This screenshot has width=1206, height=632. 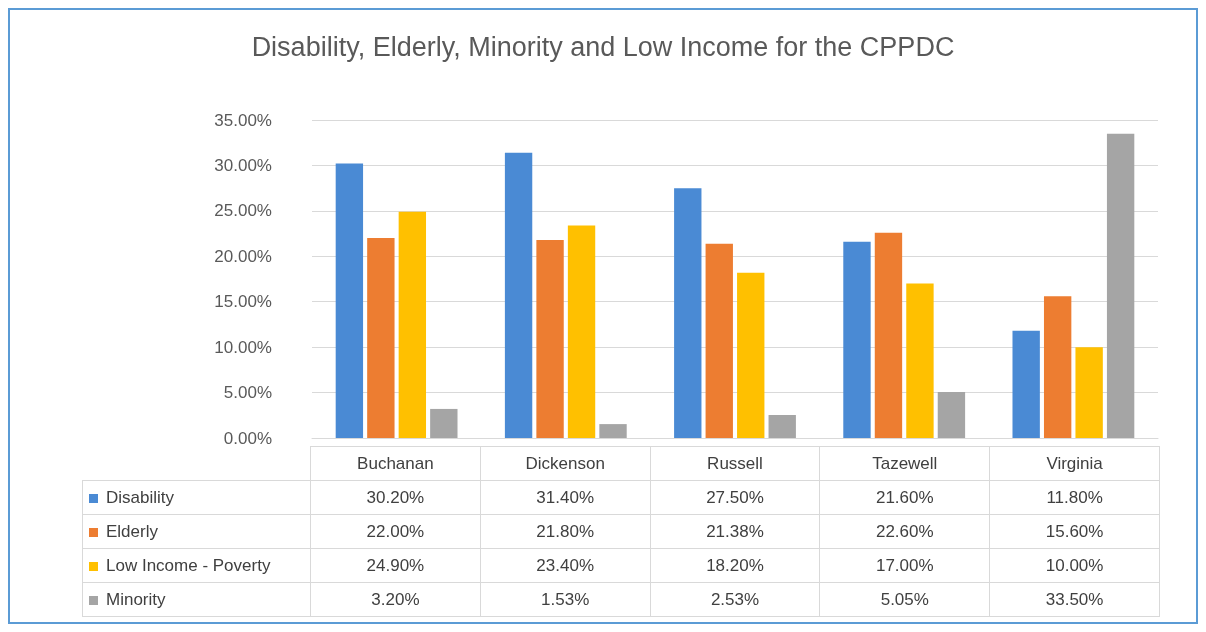 I want to click on data-label: 21.38%, so click(x=735, y=531).